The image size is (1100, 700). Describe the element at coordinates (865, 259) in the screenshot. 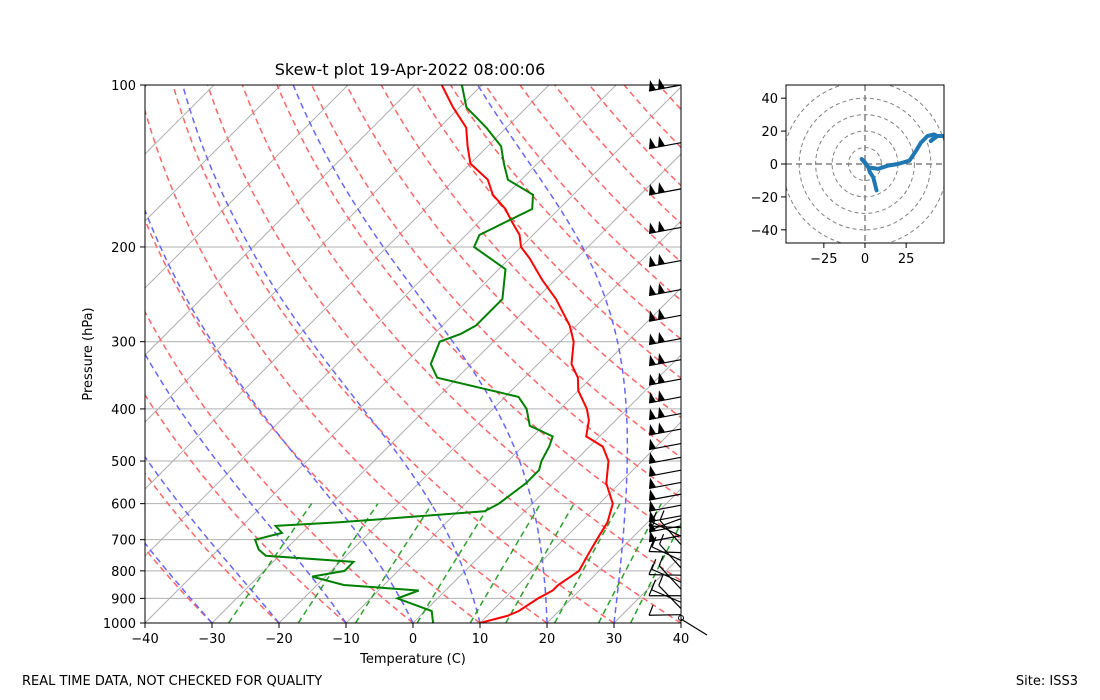

I see `hodograph-x-tick-label: 0` at that location.